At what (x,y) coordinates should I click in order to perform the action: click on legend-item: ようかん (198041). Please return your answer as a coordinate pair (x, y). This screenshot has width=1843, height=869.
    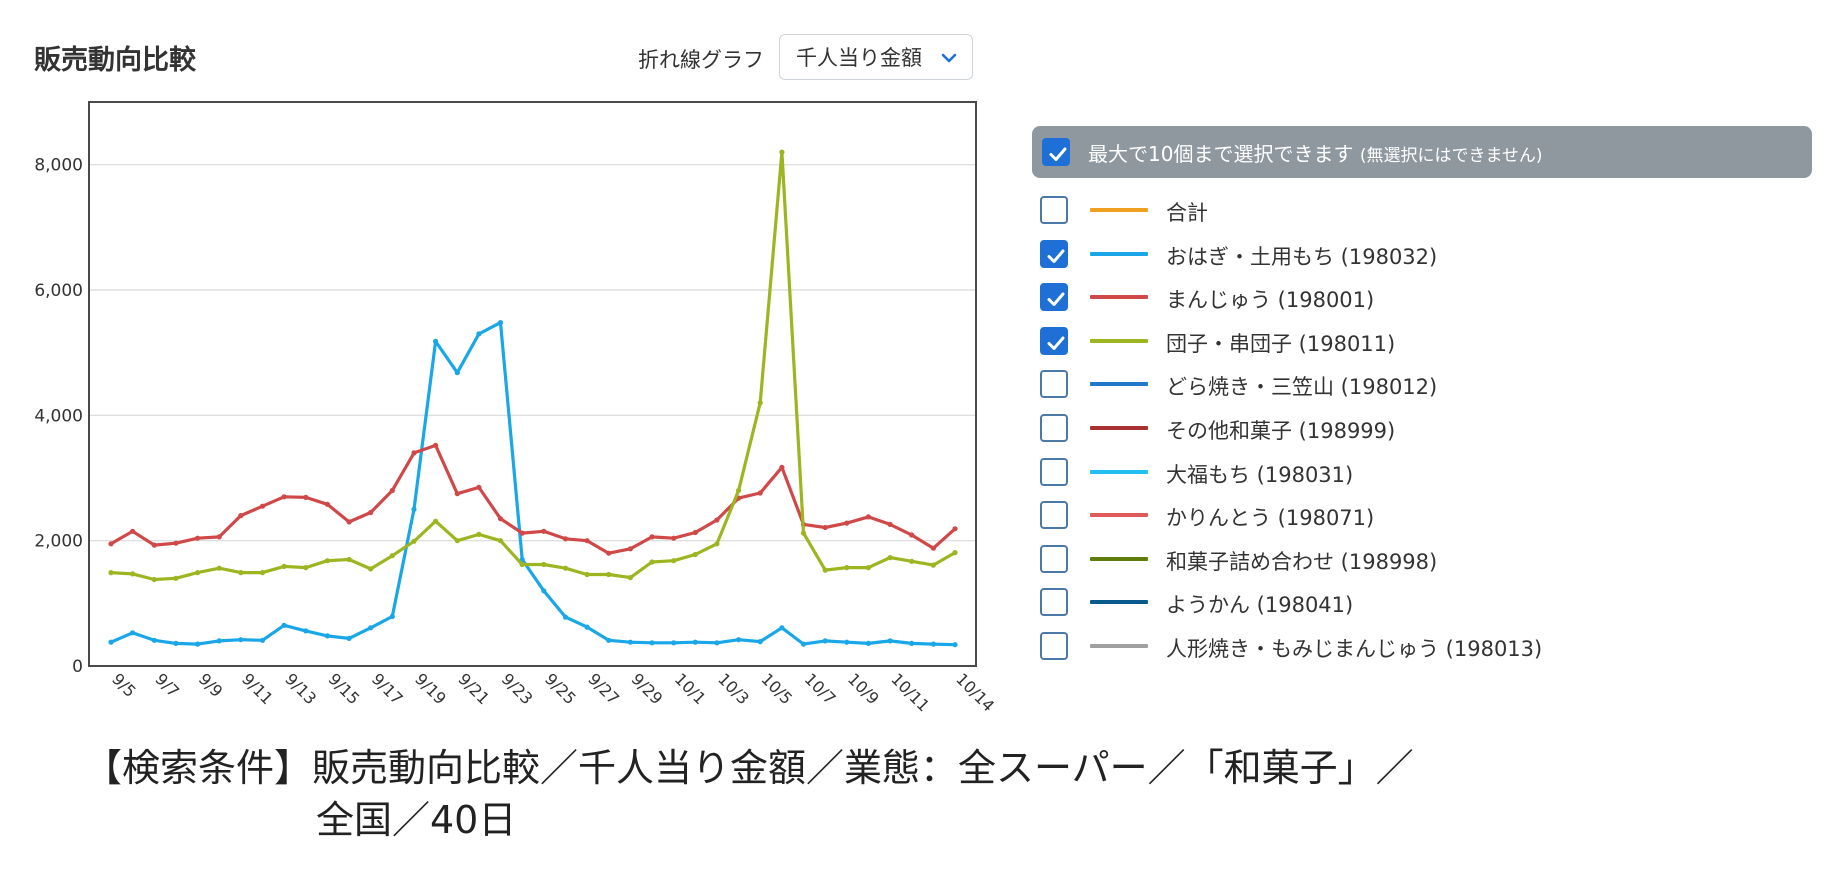
    Looking at the image, I should click on (1390, 602).